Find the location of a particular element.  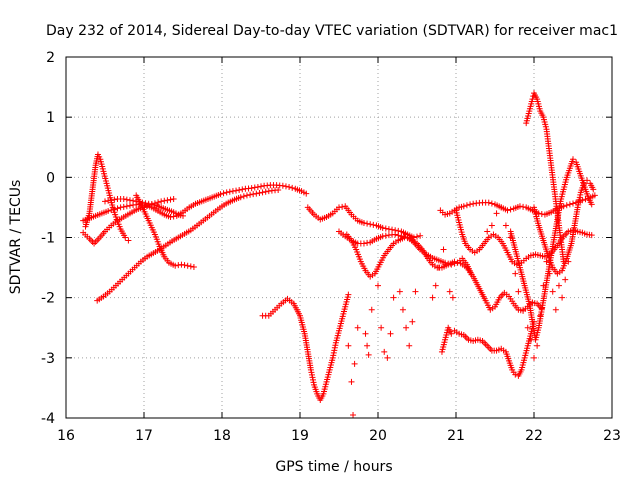

x-tick-label: 19 is located at coordinates (300, 436).